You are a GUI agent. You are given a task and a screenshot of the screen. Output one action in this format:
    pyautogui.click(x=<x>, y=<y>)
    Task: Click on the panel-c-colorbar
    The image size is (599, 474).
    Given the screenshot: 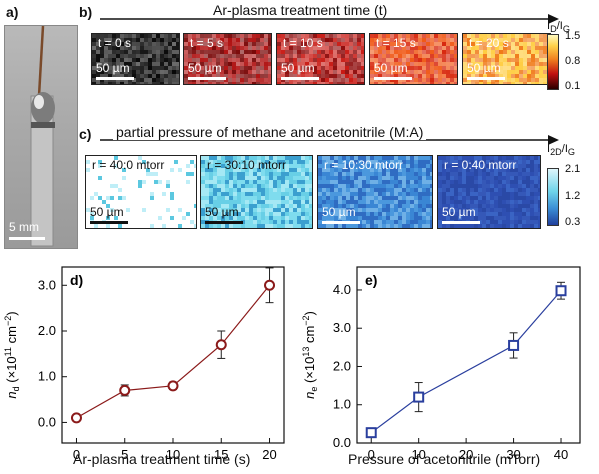 What is the action you would take?
    pyautogui.click(x=553, y=197)
    